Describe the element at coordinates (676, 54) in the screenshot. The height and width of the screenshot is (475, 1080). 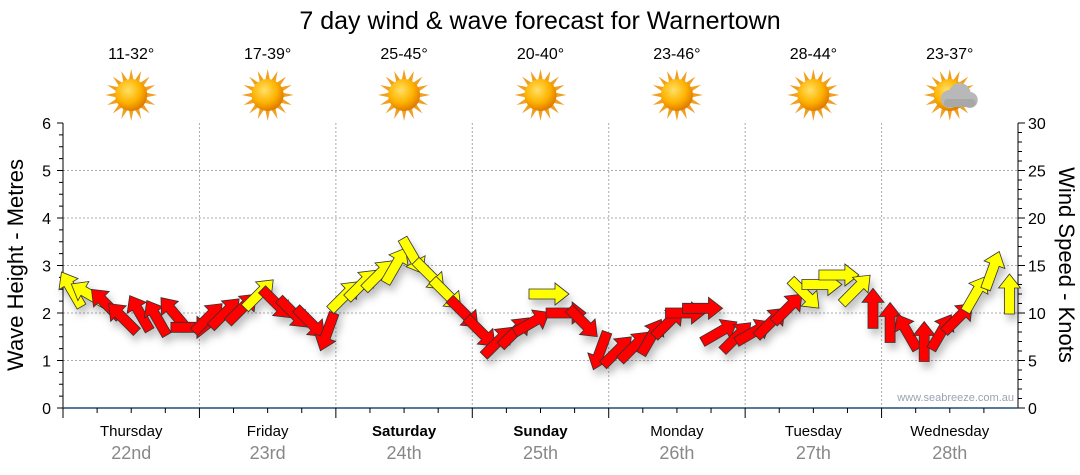
I see `temperature-label: 23-46°` at that location.